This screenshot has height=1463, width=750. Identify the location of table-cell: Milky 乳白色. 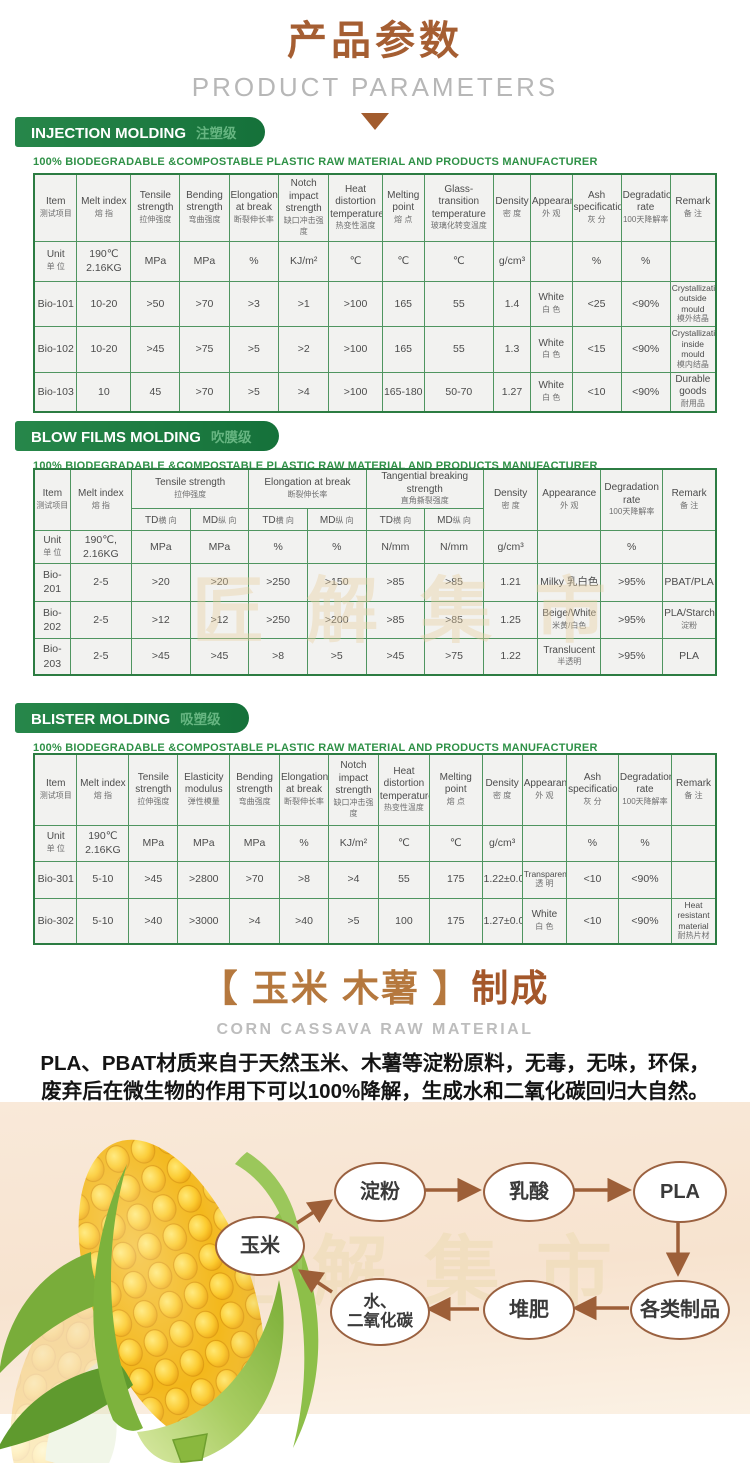
(569, 582).